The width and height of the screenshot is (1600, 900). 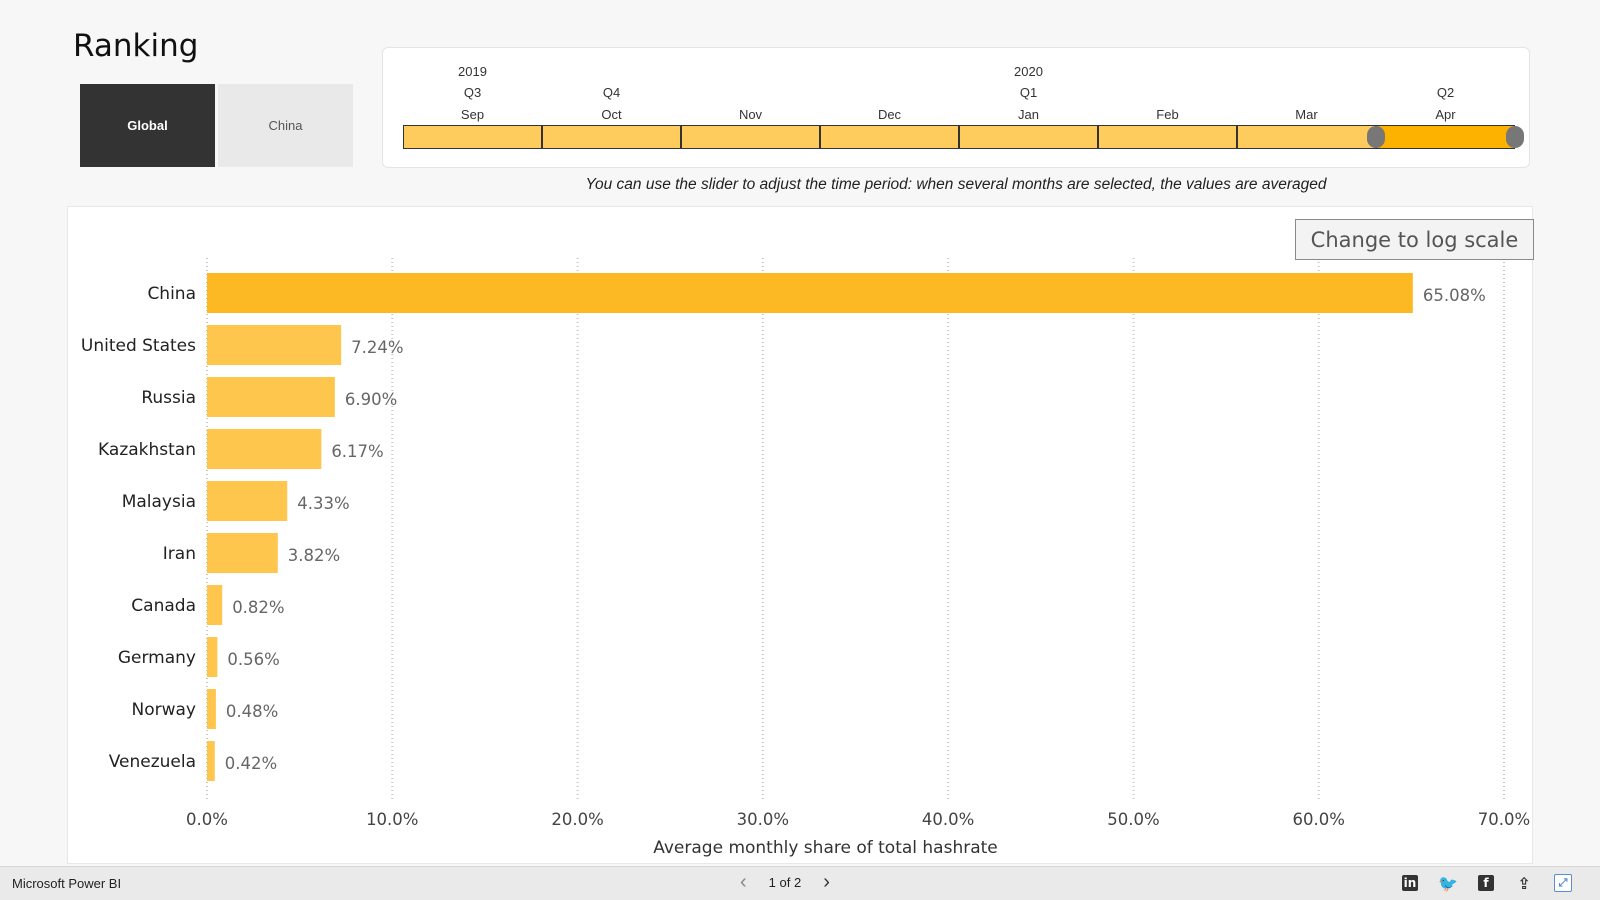 What do you see at coordinates (285, 125) in the screenshot?
I see `toggle-china-button: China` at bounding box center [285, 125].